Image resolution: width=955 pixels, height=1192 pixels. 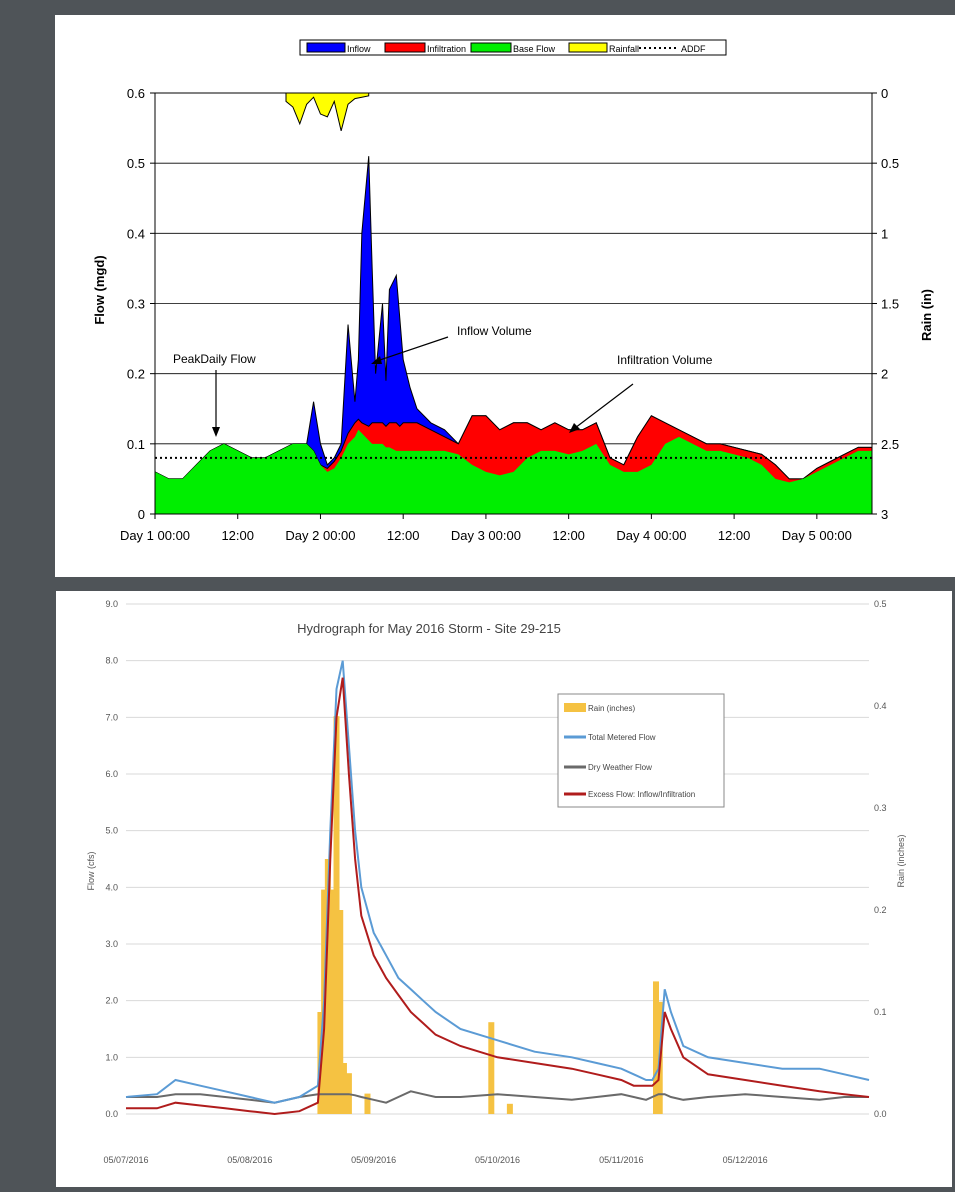 I want to click on top-y-tick-label: 0.3, so click(x=136, y=304).